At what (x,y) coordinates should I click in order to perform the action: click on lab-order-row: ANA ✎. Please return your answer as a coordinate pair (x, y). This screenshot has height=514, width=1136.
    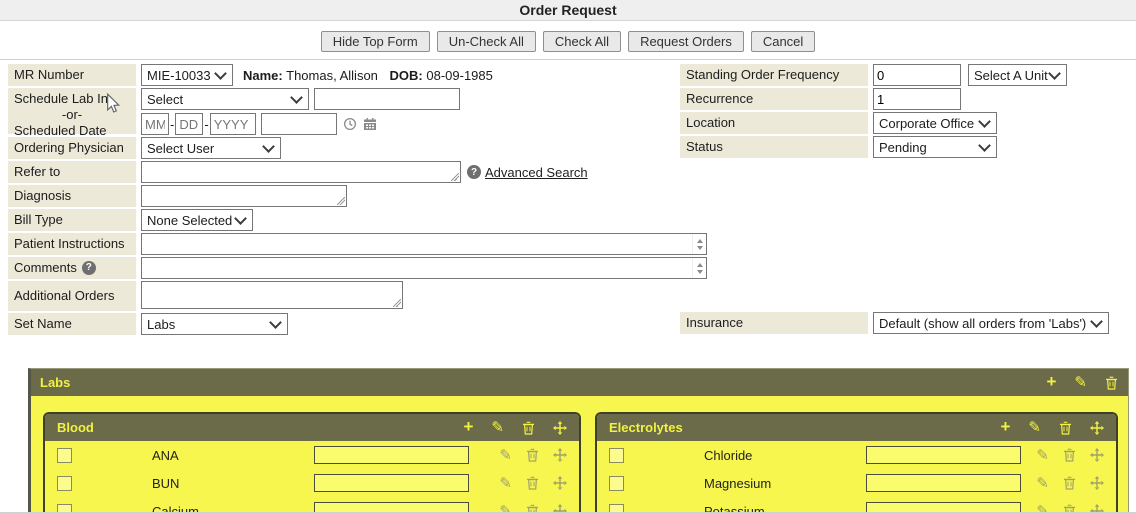
    Looking at the image, I should click on (312, 455).